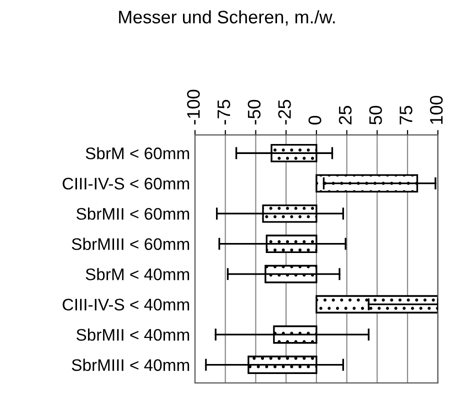  What do you see at coordinates (254, 112) in the screenshot?
I see `x-tick-label: -50` at bounding box center [254, 112].